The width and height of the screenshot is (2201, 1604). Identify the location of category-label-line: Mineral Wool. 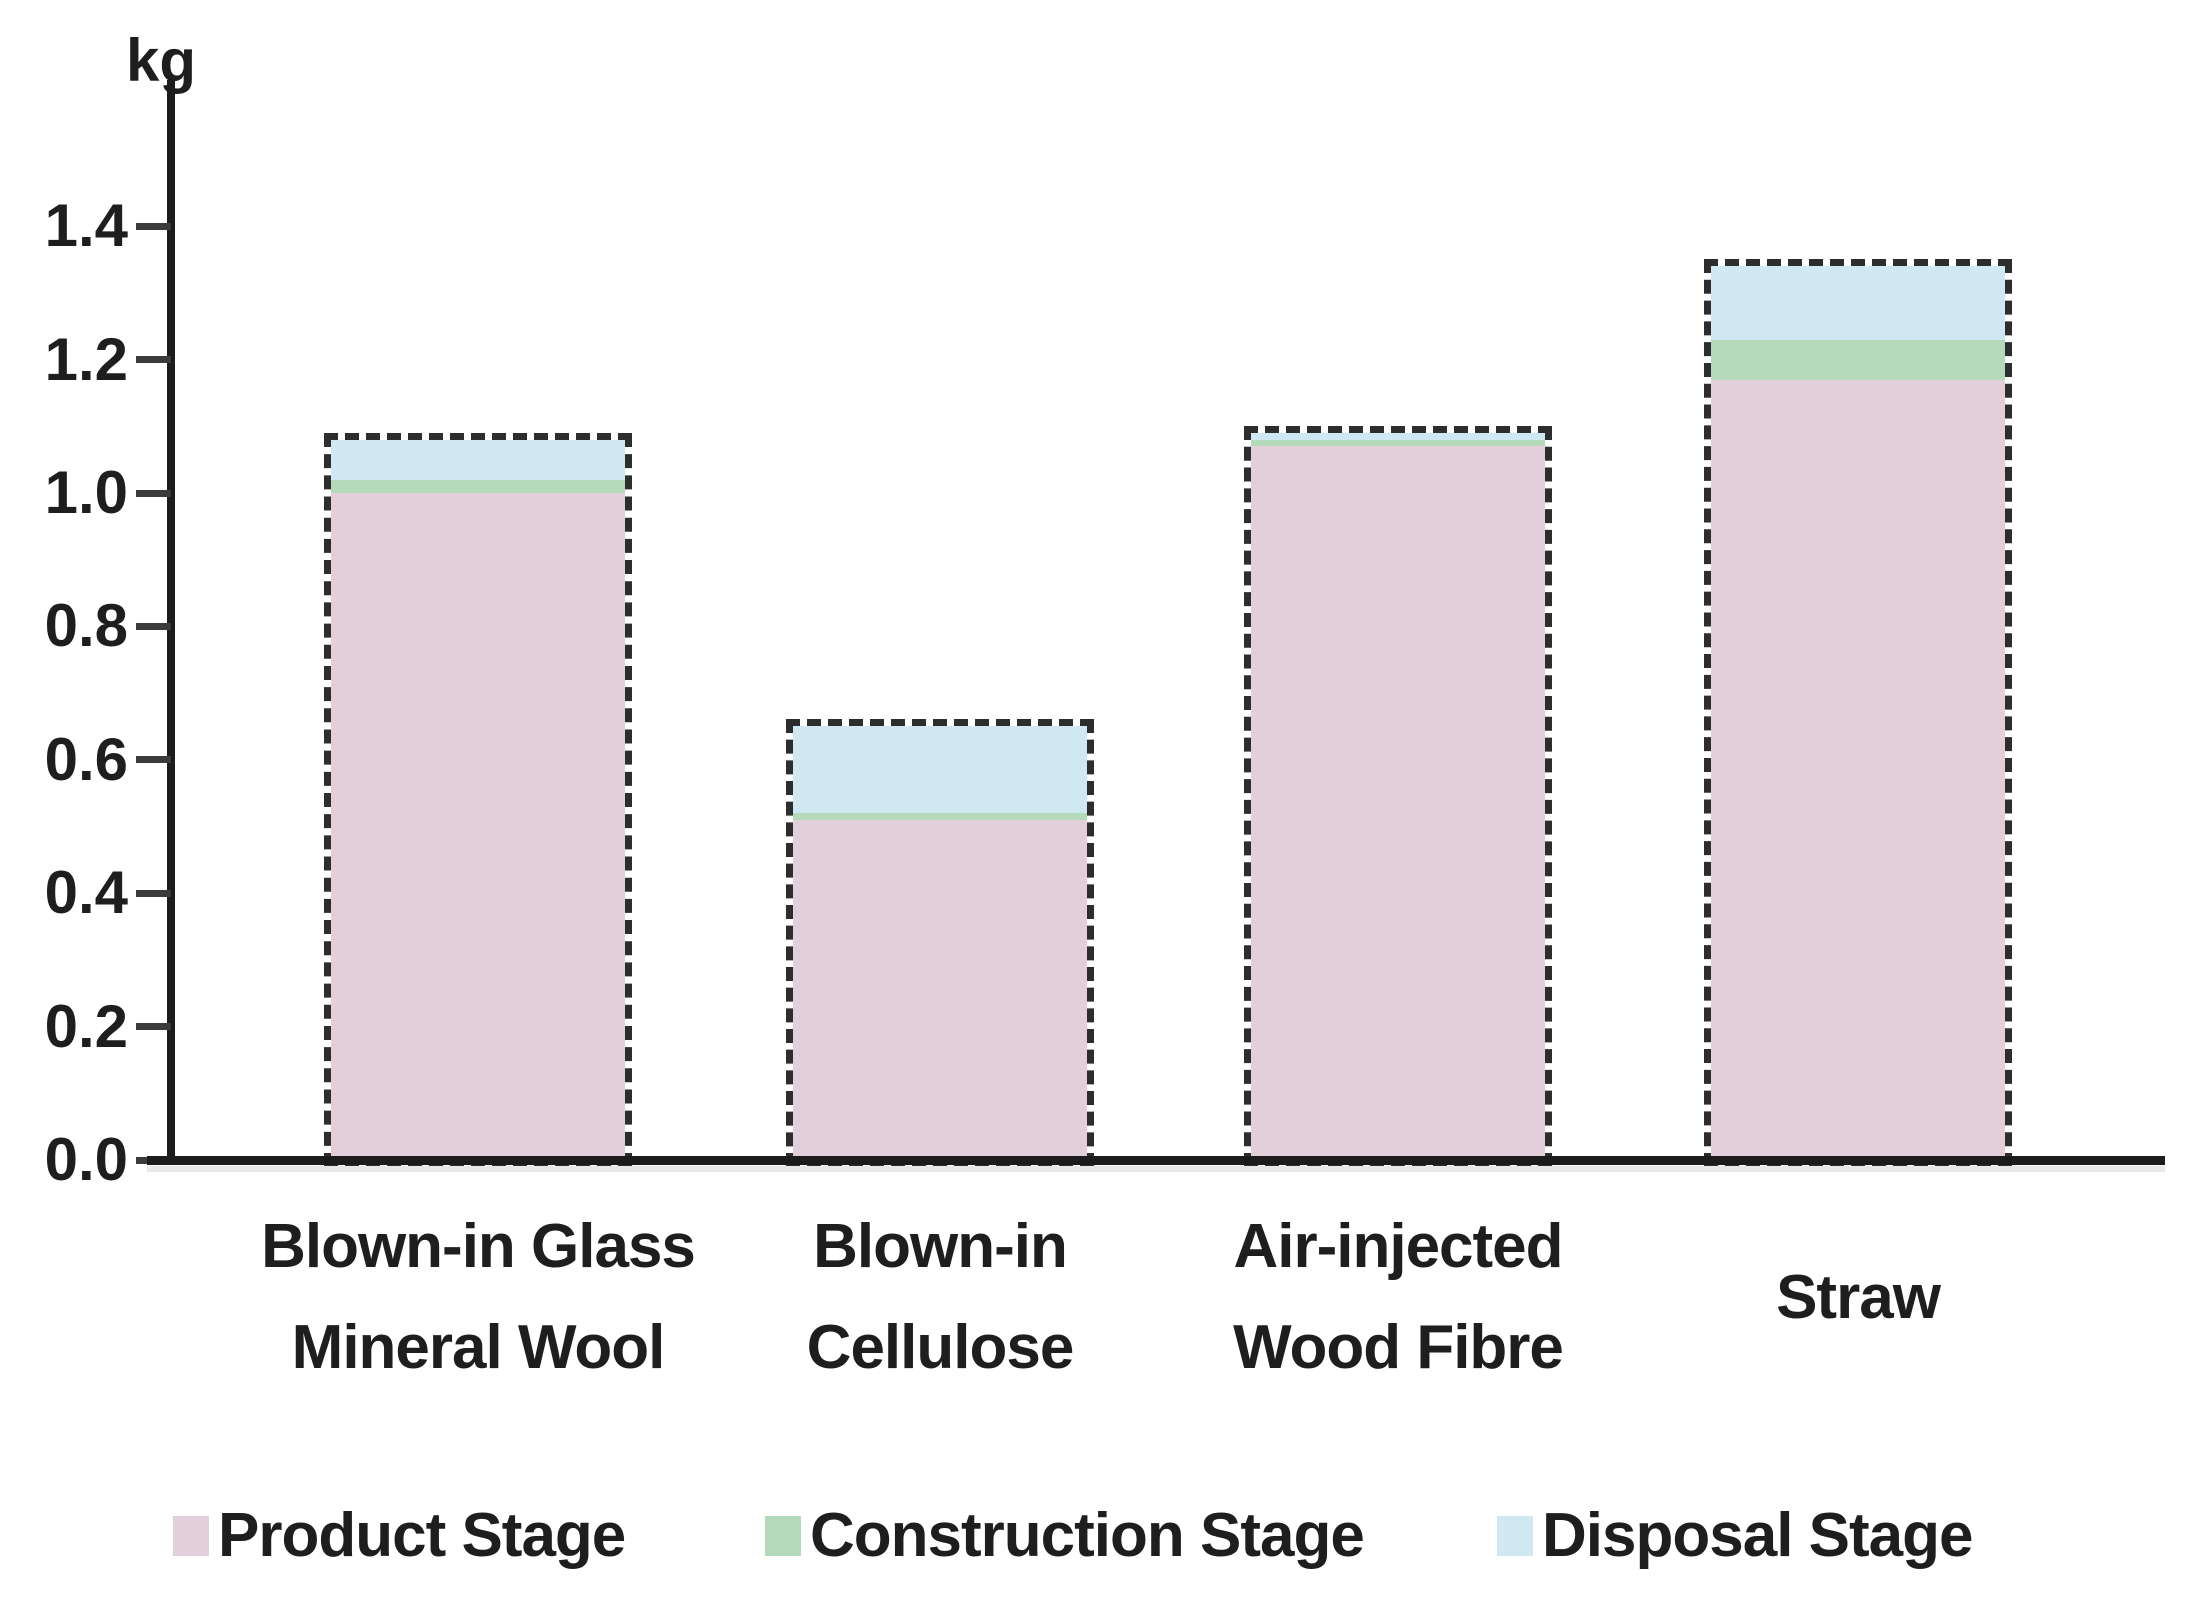
(478, 1347).